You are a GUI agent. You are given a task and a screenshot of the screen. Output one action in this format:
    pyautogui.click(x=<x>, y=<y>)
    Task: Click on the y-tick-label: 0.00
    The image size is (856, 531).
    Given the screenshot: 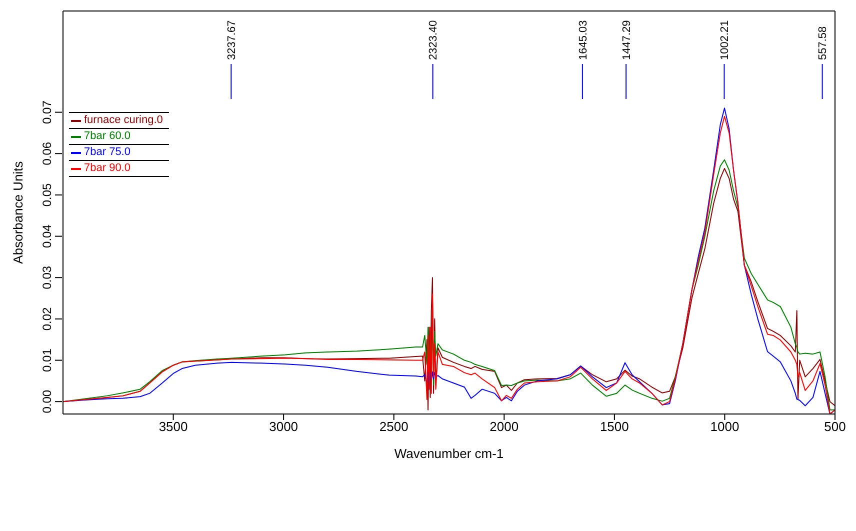 What is the action you would take?
    pyautogui.click(x=47, y=402)
    